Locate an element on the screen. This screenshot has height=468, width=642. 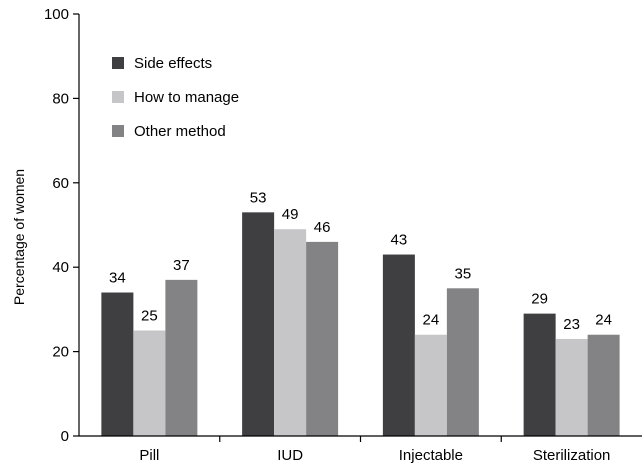
data-label: 29 is located at coordinates (539, 299).